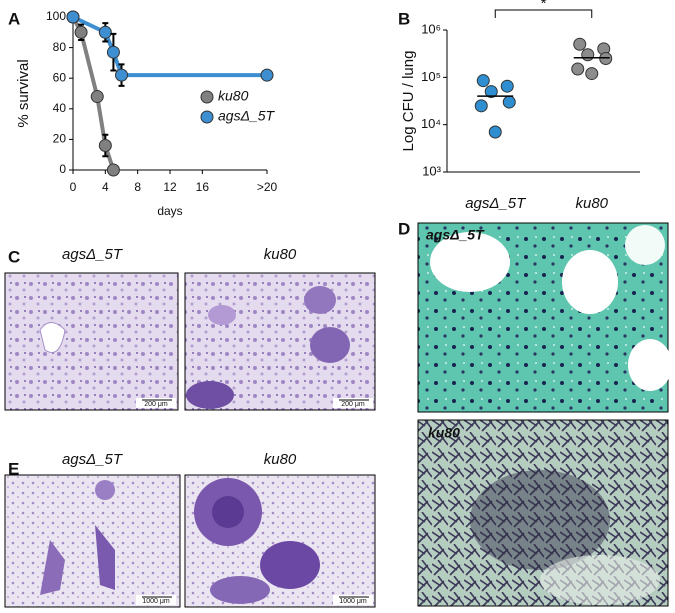  I want to click on x-tick-label: >20, so click(267, 187).